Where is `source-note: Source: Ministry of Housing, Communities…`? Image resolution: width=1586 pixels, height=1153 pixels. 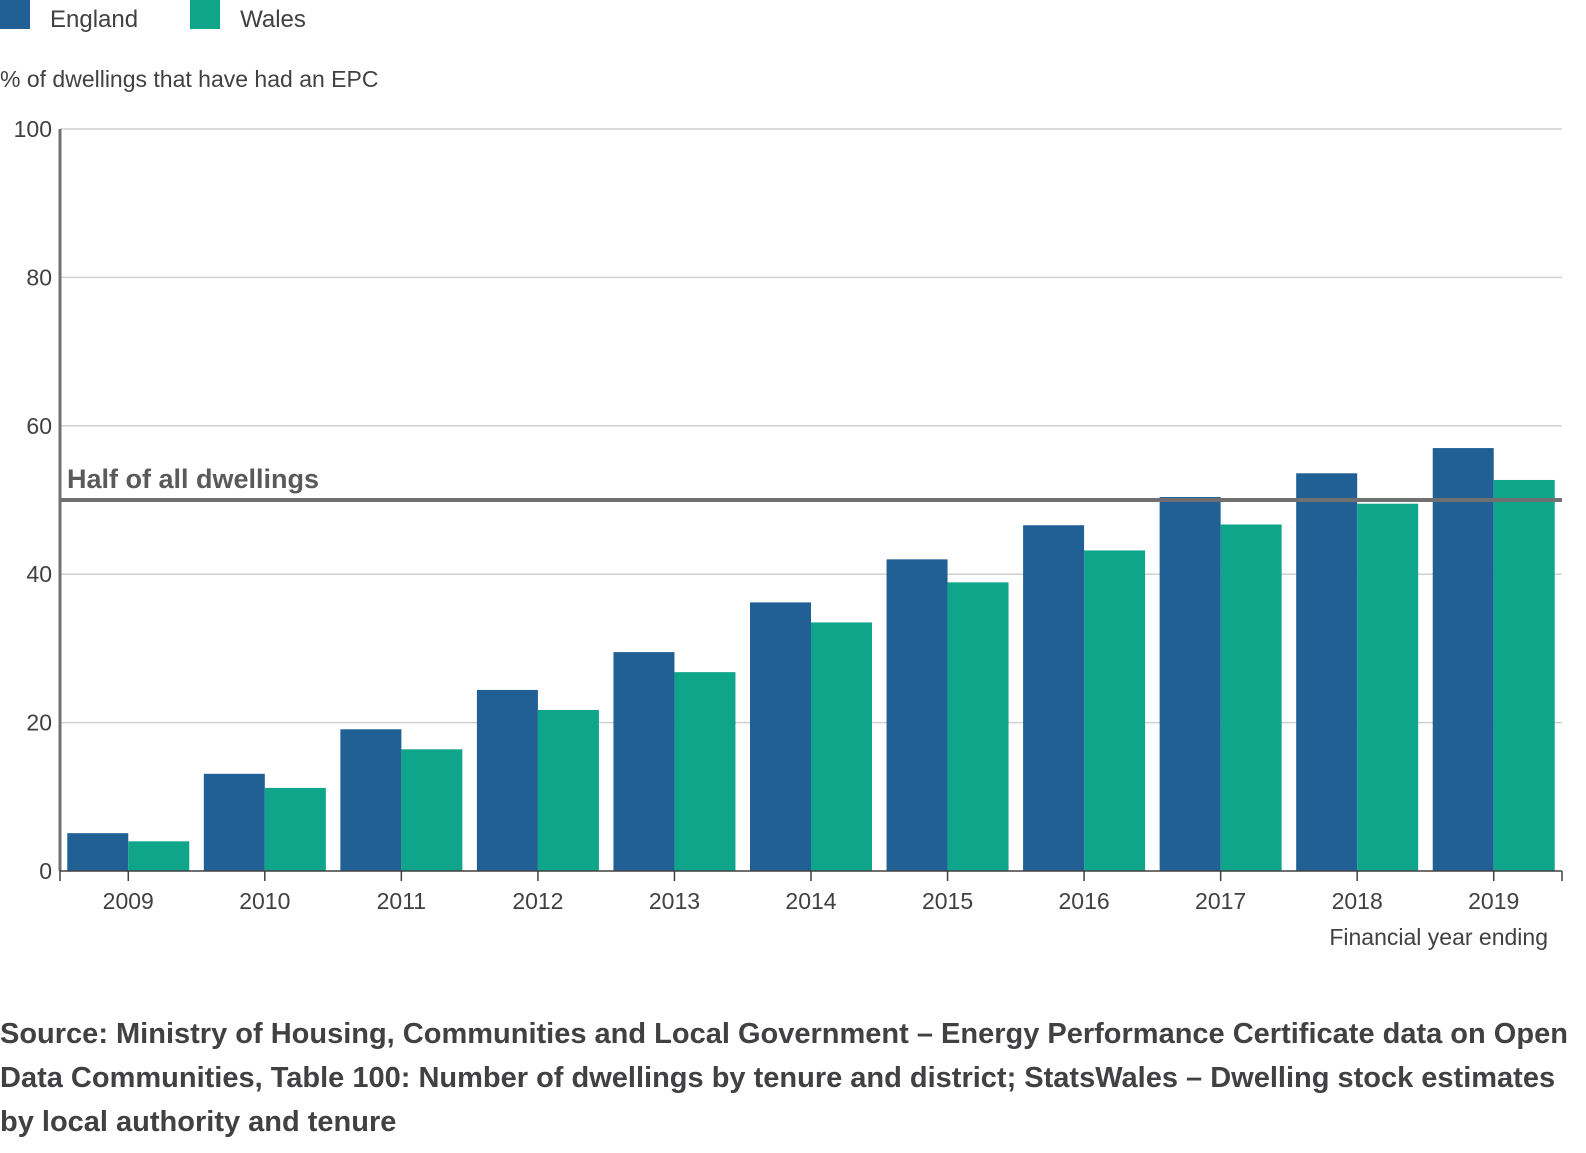 source-note: Source: Ministry of Housing, Communities… is located at coordinates (784, 1078).